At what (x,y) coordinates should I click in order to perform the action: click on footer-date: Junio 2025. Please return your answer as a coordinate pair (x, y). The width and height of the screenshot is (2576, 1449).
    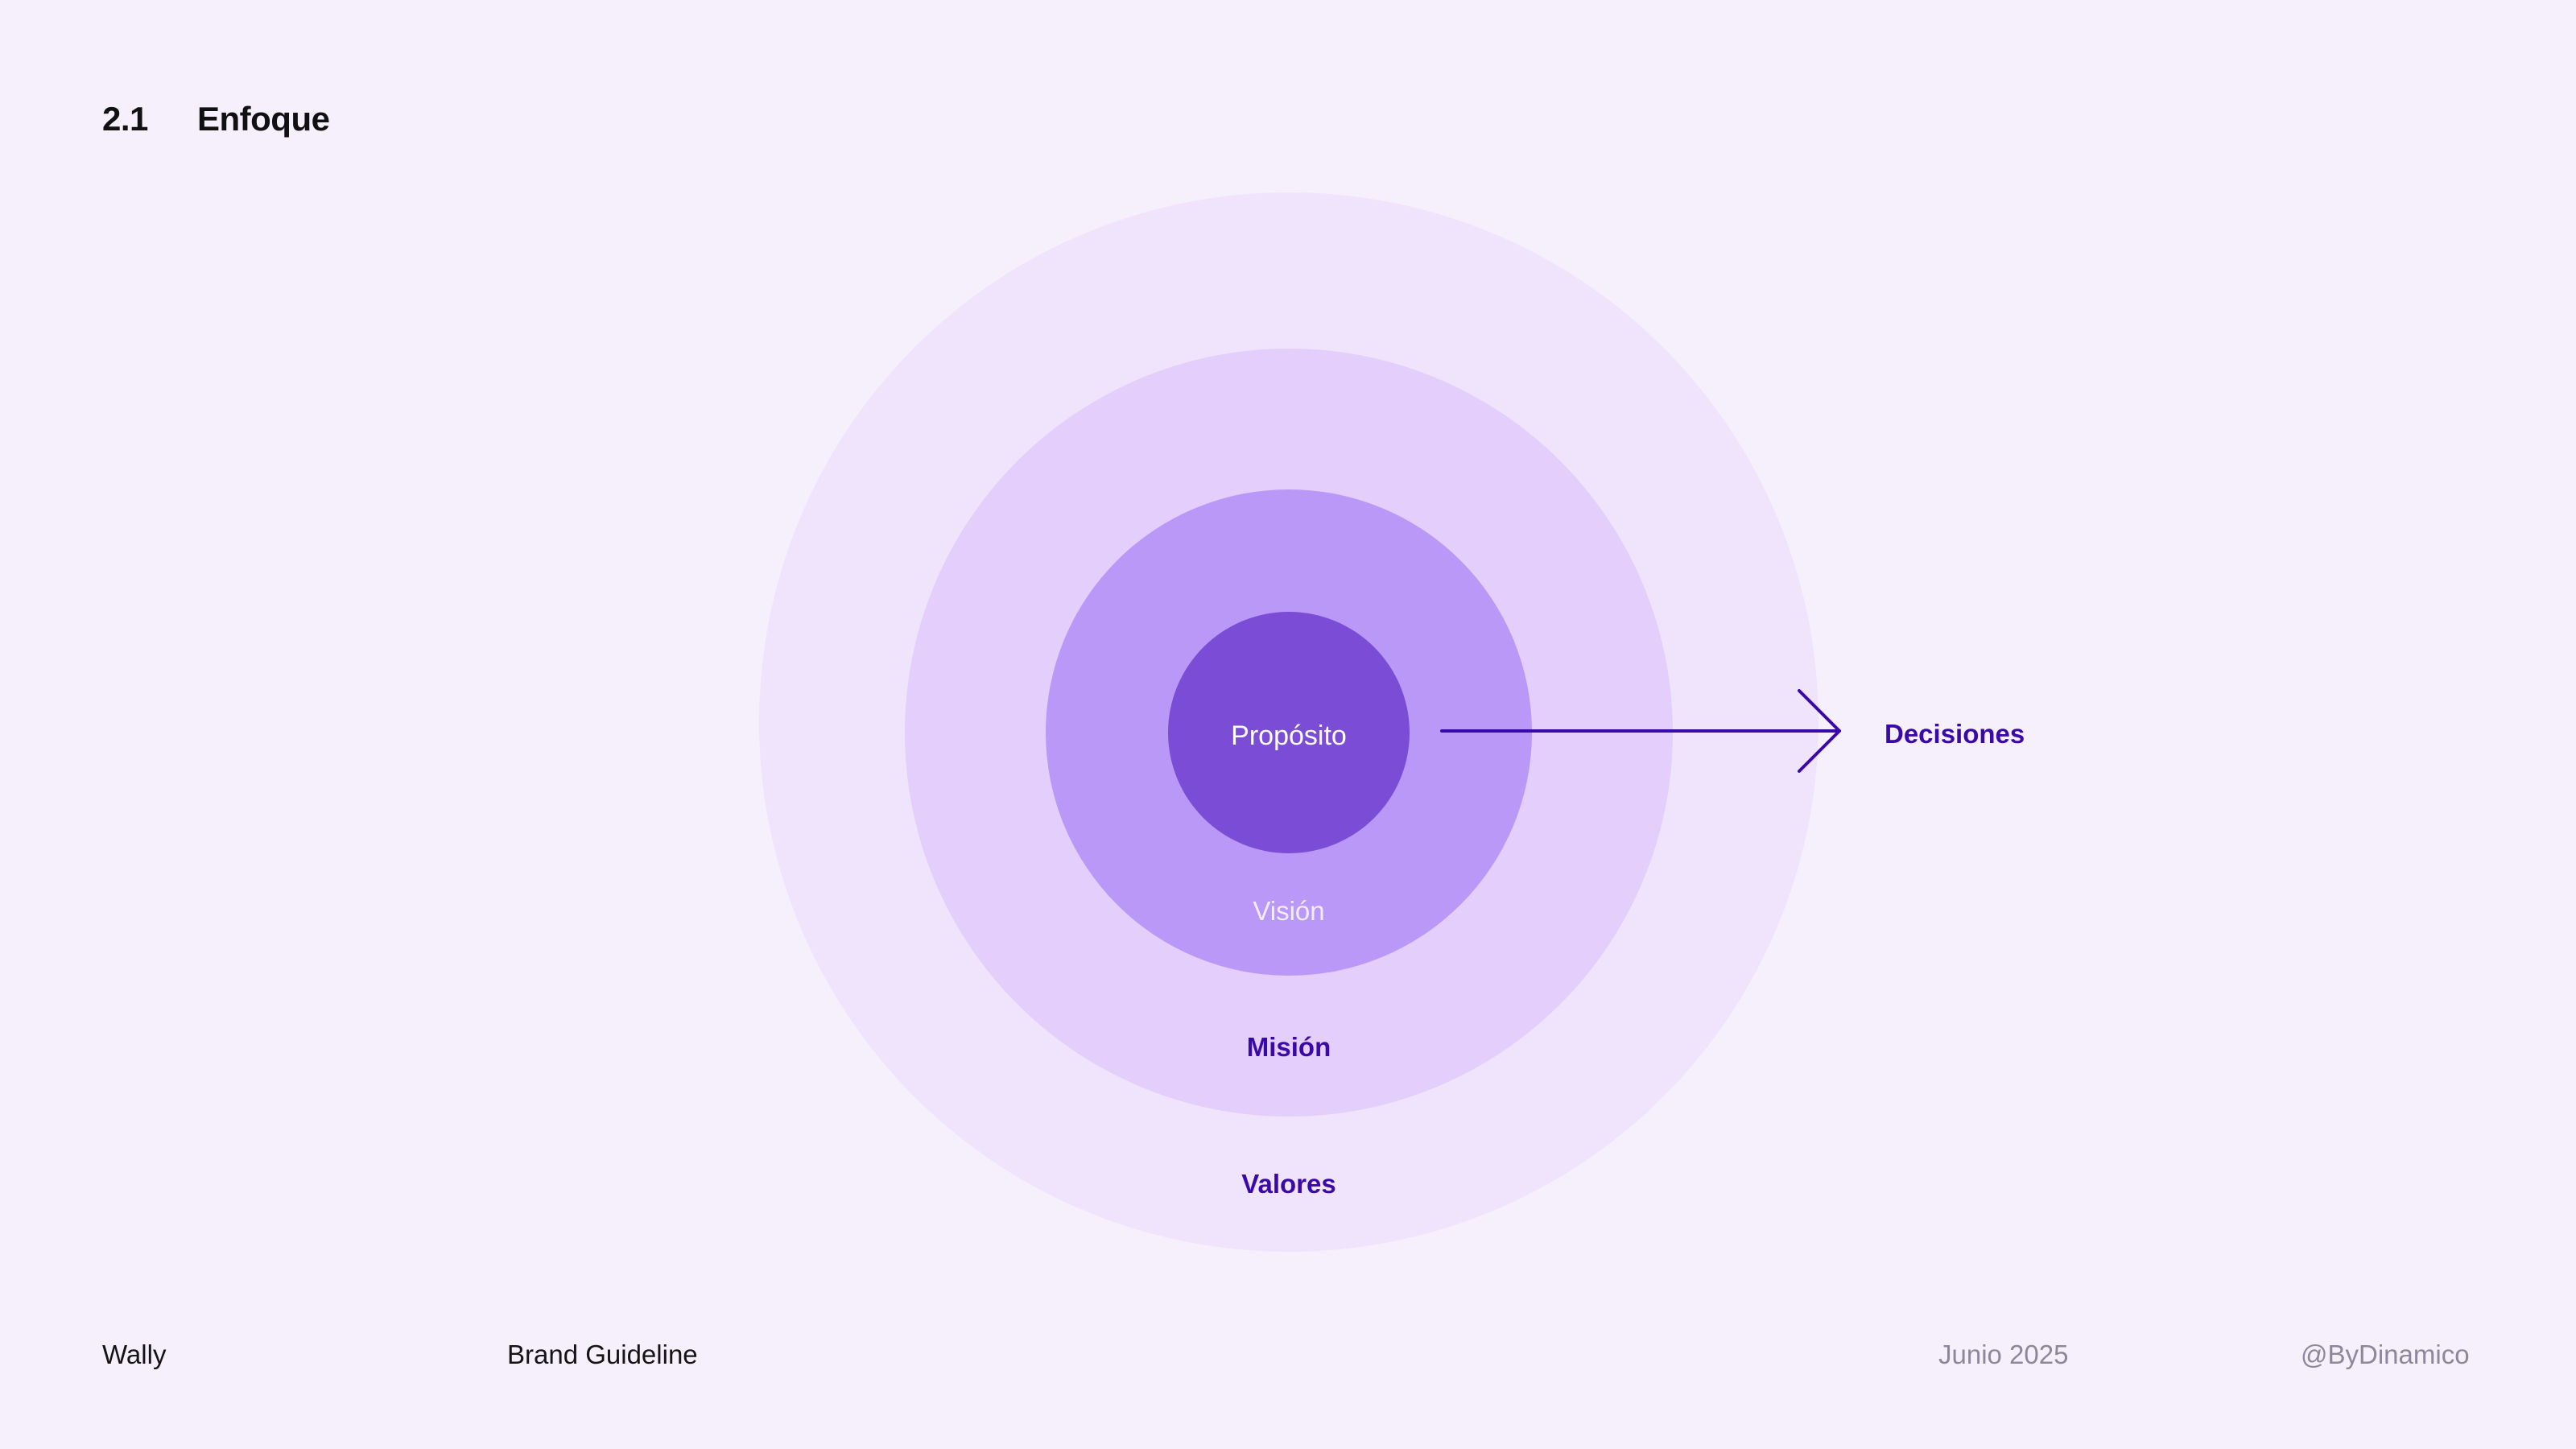
    Looking at the image, I should click on (2003, 1354).